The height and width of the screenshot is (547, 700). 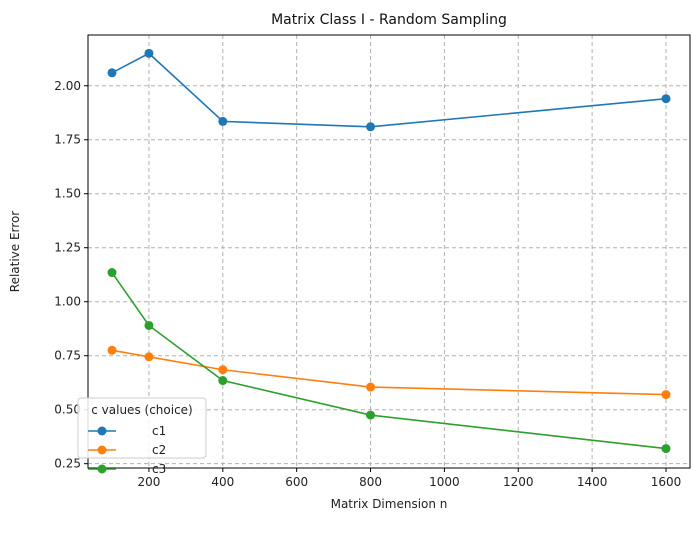 I want to click on legend-label-c1: c1, so click(x=159, y=431).